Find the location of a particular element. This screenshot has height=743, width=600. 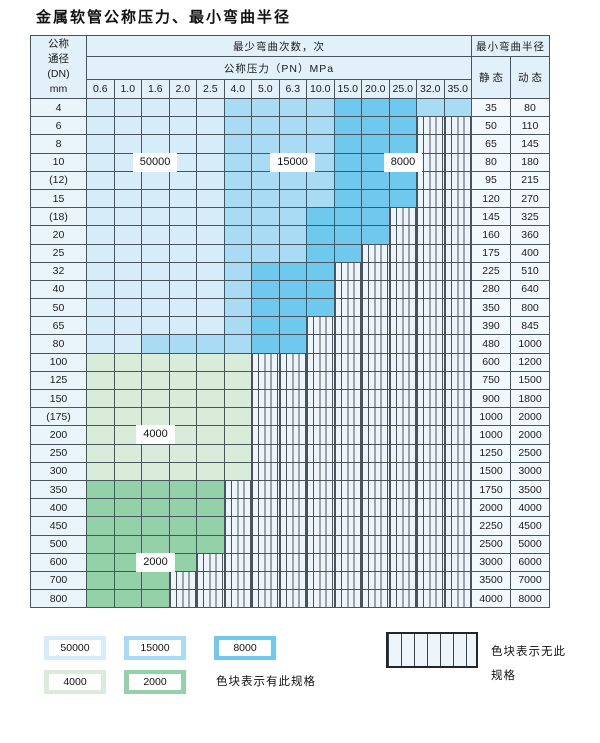

table-row: 25 175 400 is located at coordinates (290, 253).